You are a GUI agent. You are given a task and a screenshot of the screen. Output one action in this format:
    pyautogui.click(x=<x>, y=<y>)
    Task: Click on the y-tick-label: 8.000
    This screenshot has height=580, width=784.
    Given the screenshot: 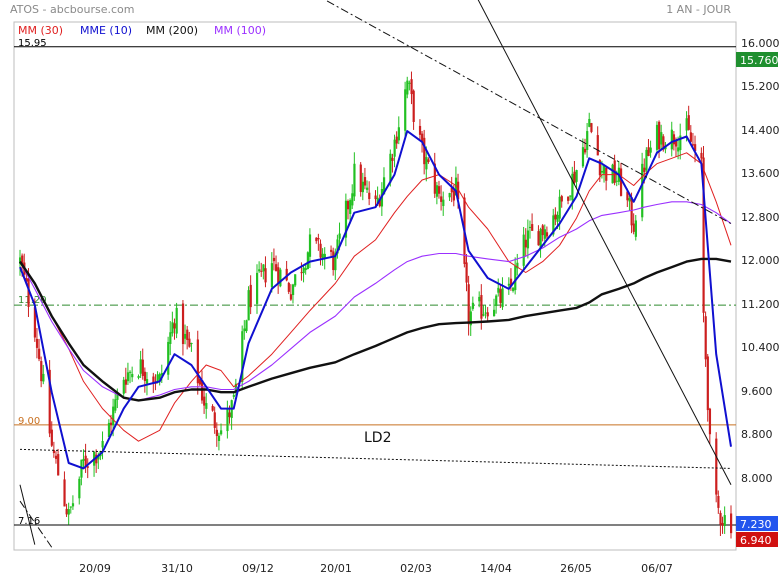 What is the action you would take?
    pyautogui.click(x=757, y=478)
    